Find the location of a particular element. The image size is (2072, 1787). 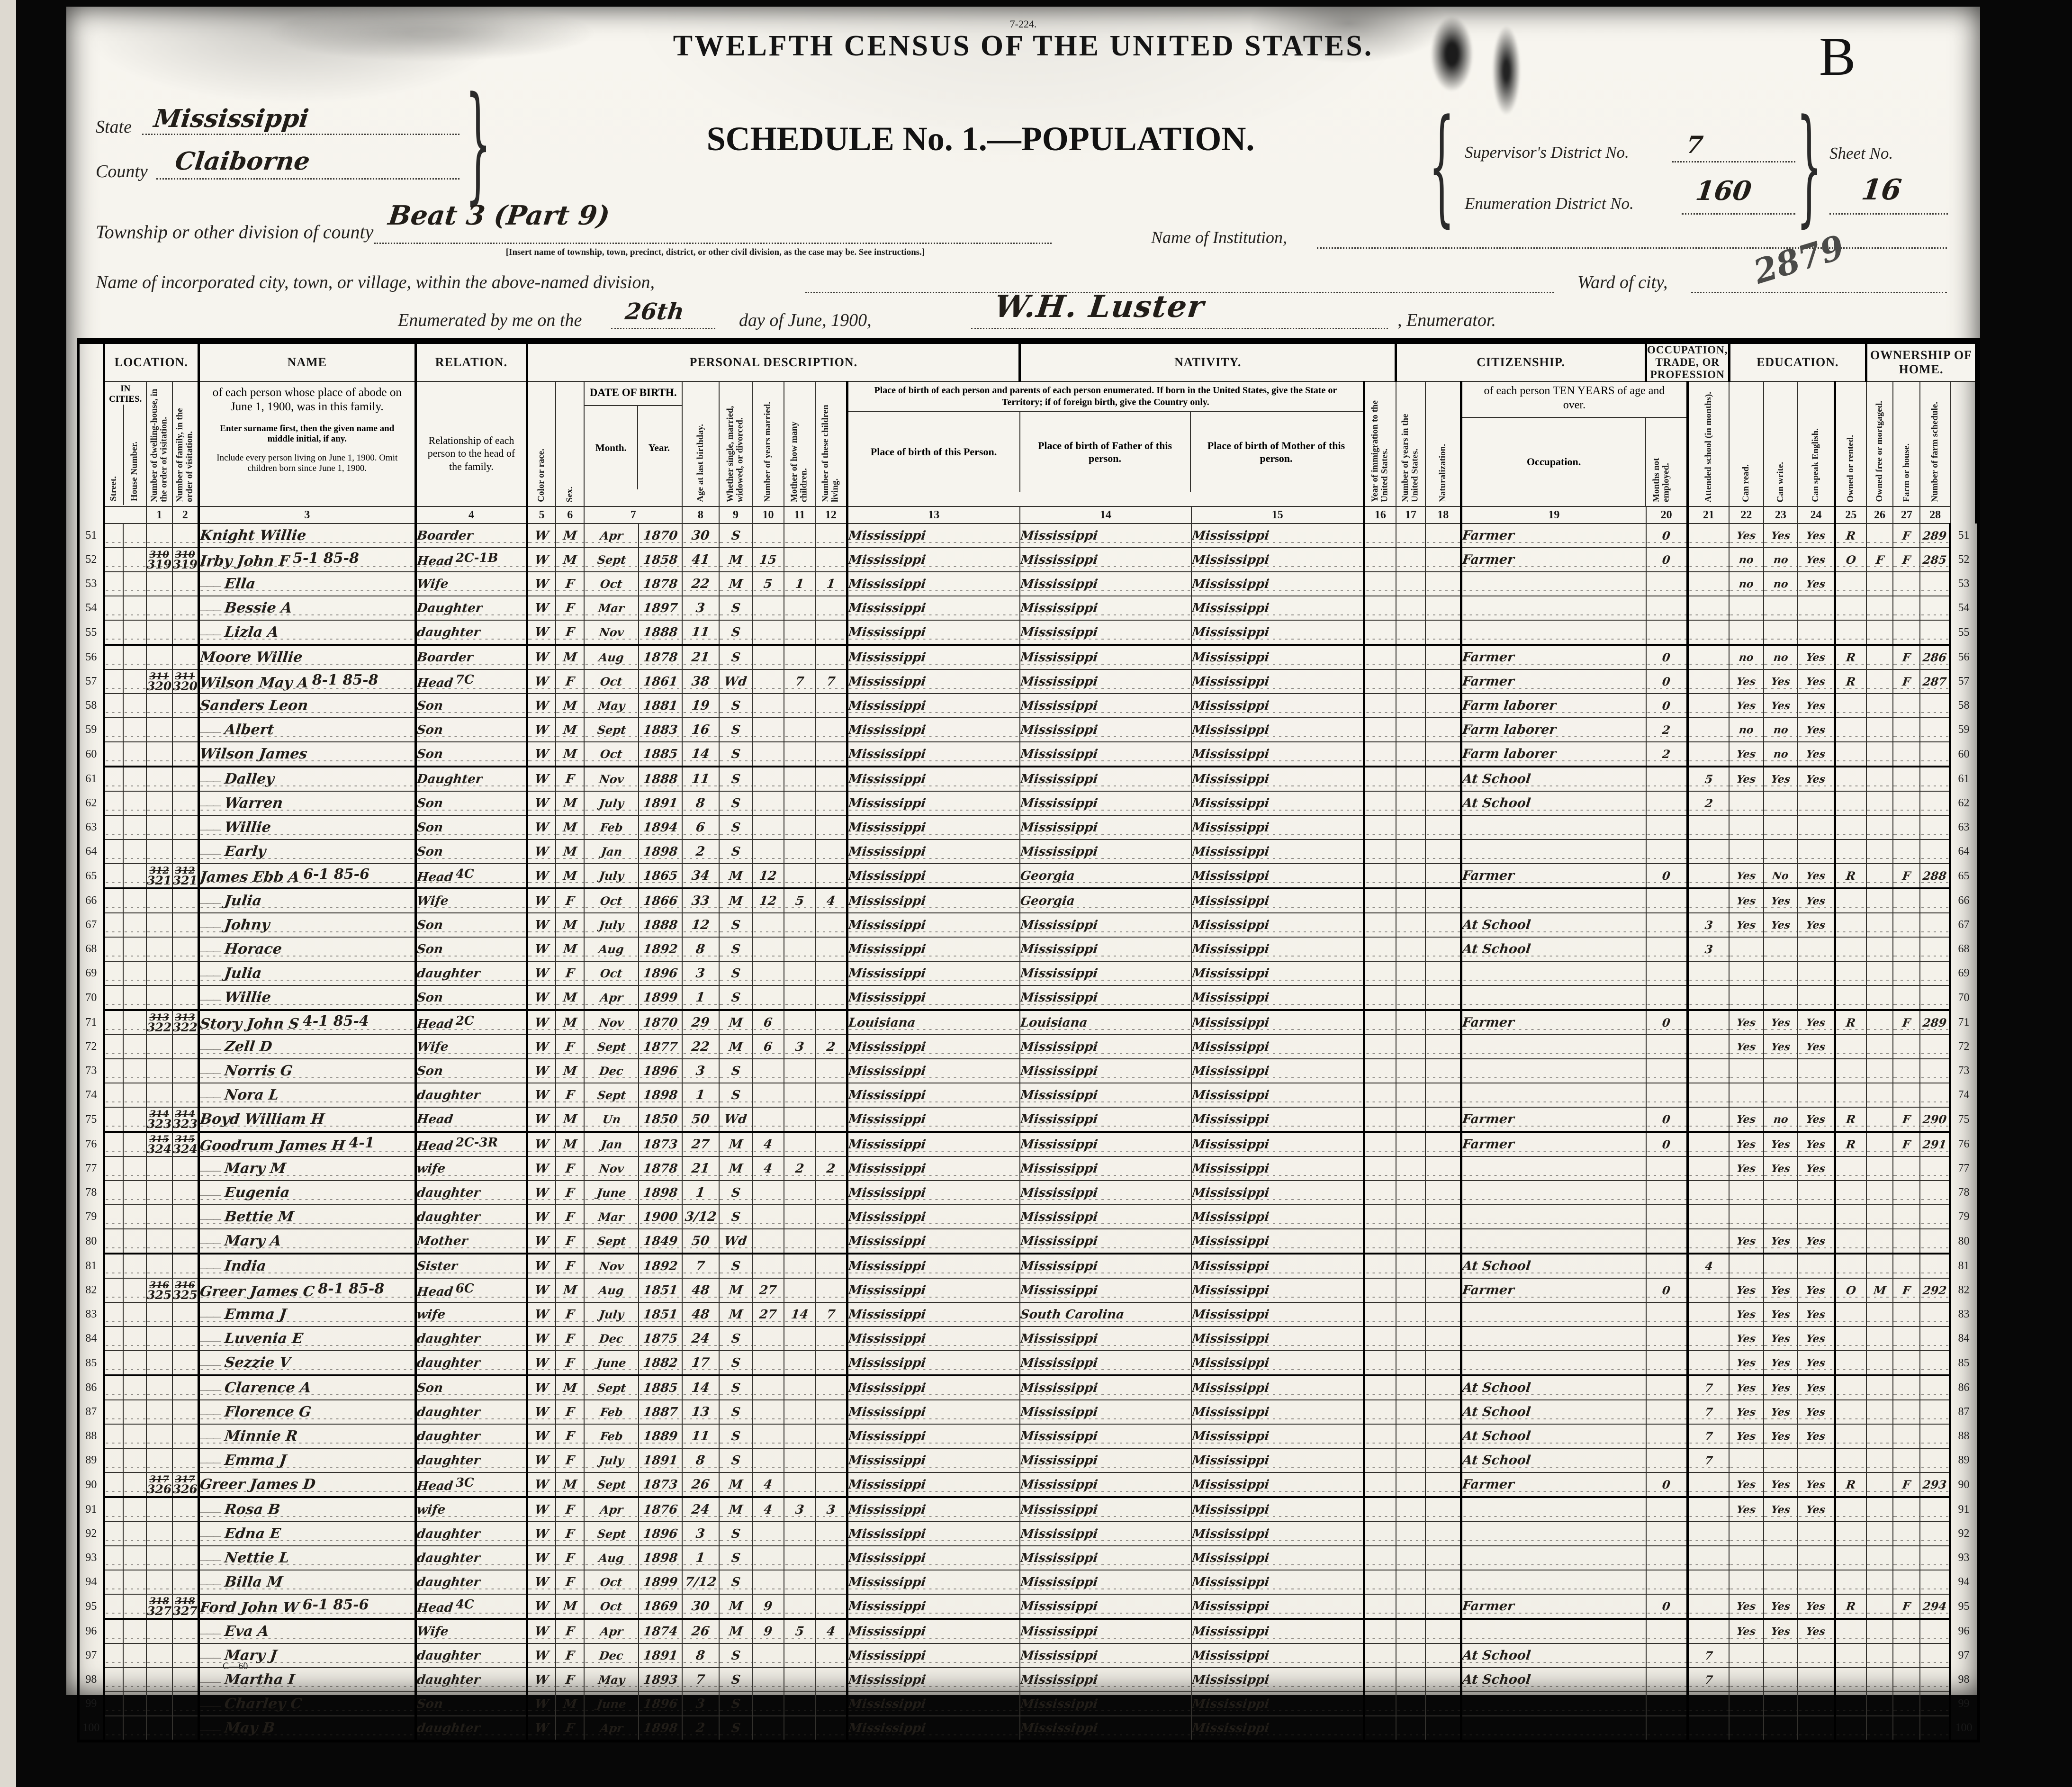

row-number-left: 98 is located at coordinates (91, 1680).